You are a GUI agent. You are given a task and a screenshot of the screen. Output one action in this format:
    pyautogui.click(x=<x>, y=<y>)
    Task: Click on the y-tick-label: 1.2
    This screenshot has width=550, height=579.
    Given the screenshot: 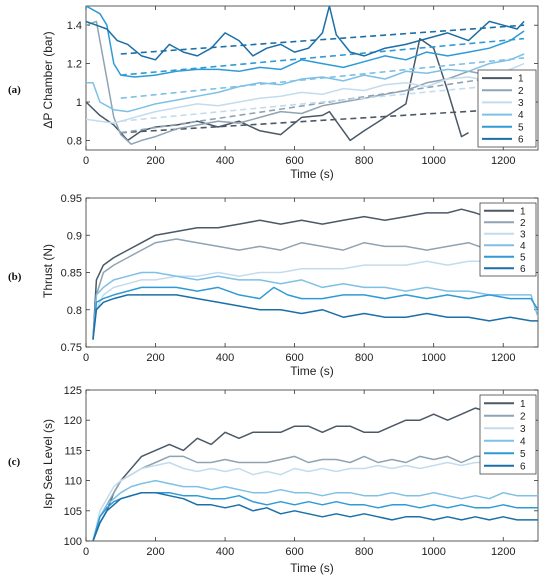 What is the action you would take?
    pyautogui.click(x=74, y=65)
    